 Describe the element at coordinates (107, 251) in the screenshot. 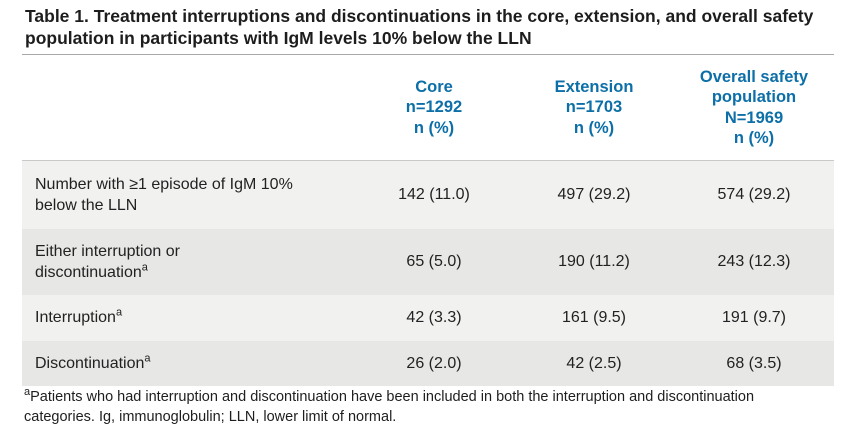

I see `row-label-line: Either interruption or` at that location.